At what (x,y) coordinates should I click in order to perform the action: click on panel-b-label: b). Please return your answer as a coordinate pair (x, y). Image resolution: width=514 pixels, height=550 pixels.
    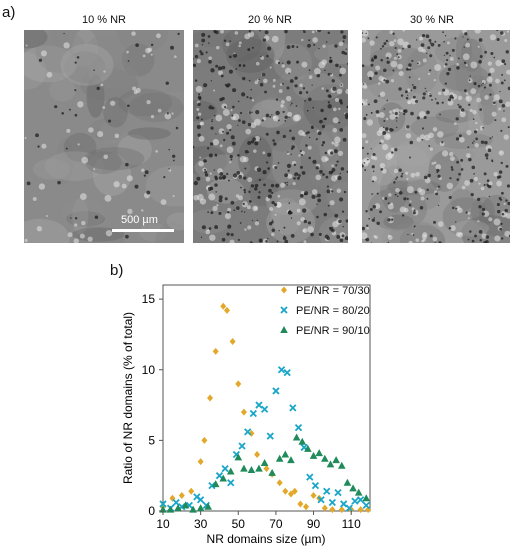
    Looking at the image, I should click on (117, 270).